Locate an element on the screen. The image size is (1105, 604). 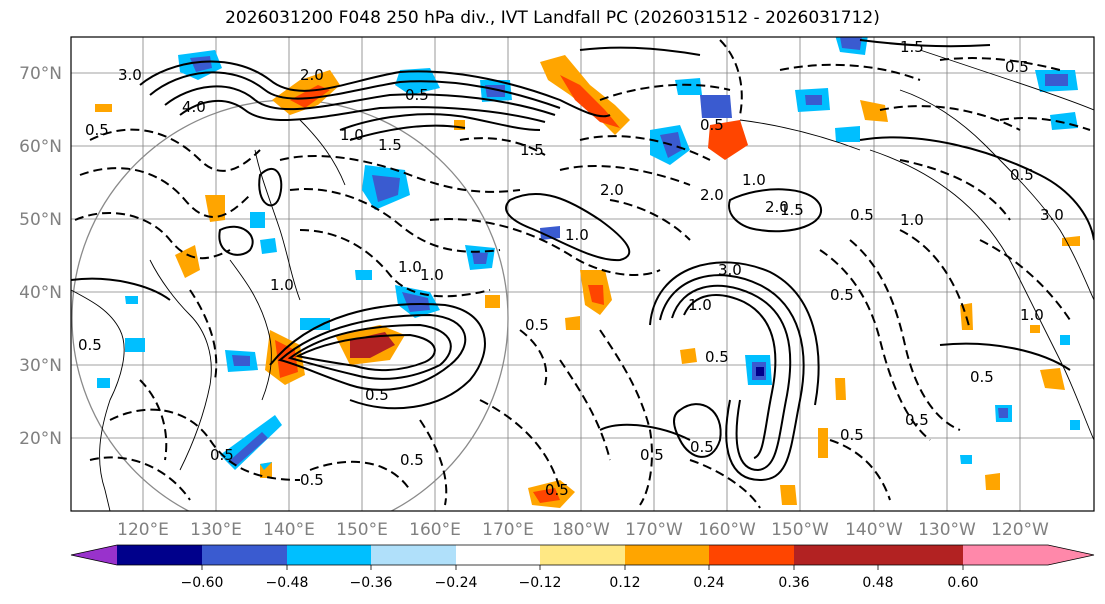
colorbar-tick-label: 0.36 is located at coordinates (793, 583).